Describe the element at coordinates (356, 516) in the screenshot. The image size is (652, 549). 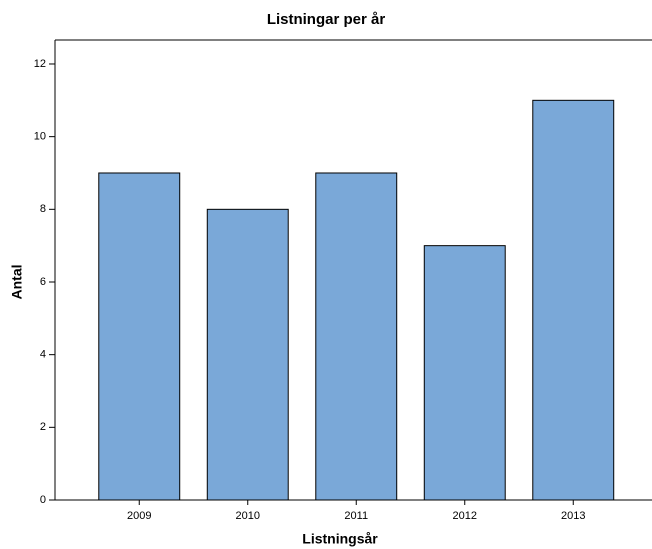
I see `x-tick-label: 2011` at that location.